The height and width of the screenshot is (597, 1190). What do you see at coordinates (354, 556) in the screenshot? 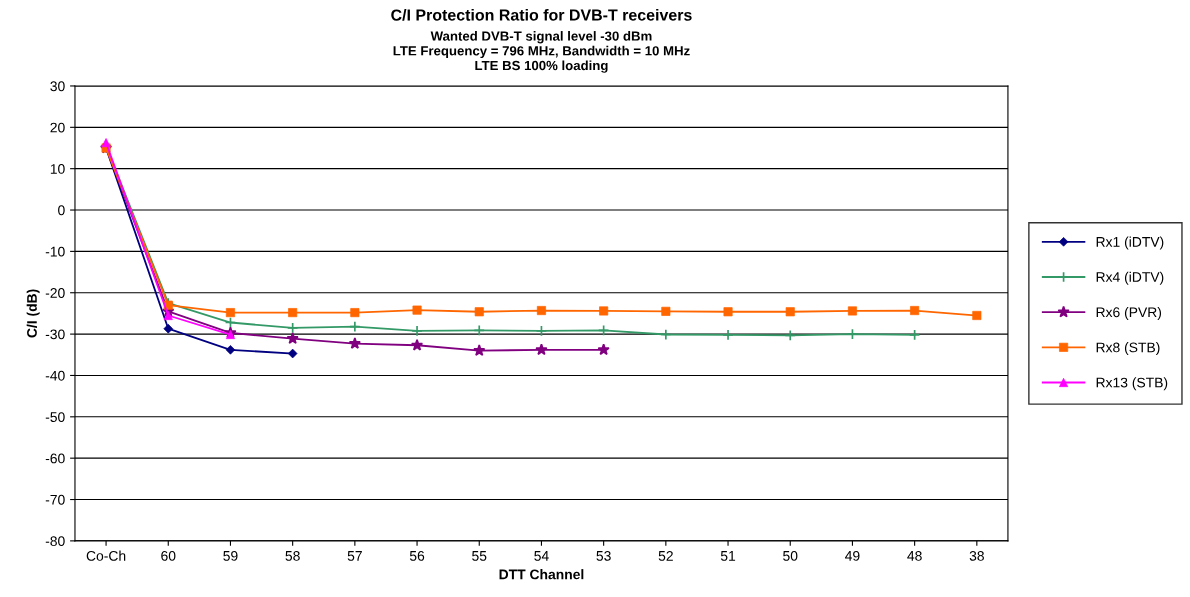
I see `x-tick-label: 57` at bounding box center [354, 556].